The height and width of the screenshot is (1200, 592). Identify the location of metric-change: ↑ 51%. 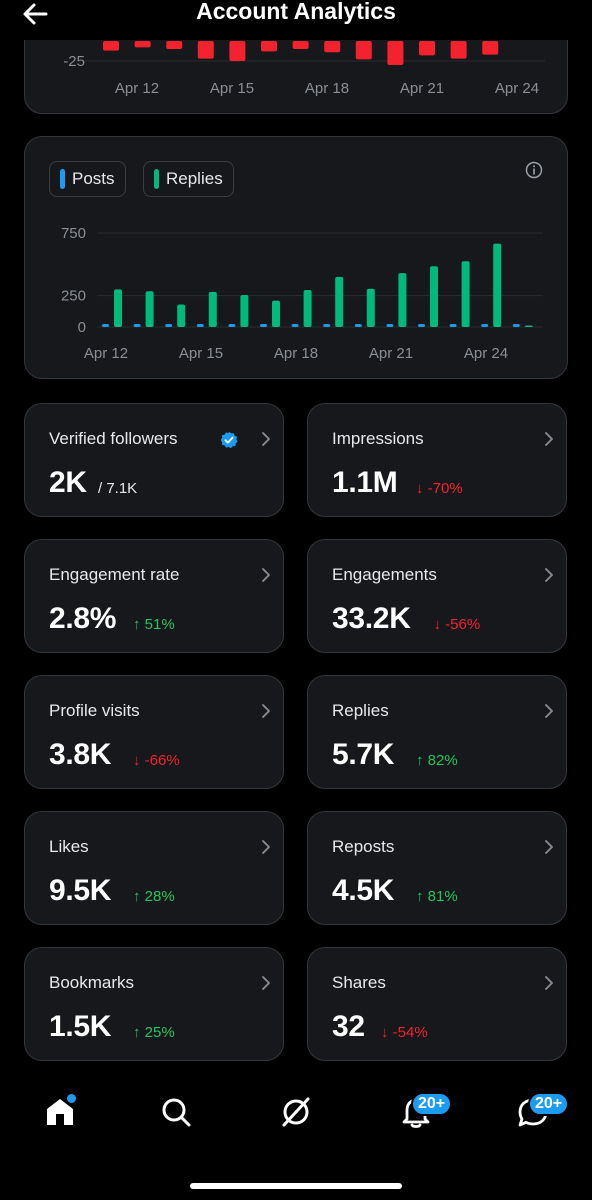
(154, 624).